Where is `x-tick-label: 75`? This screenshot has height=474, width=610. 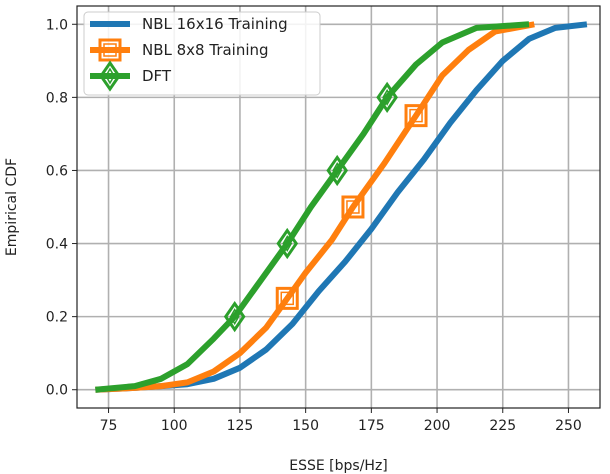
x-tick-label: 75 is located at coordinates (109, 426).